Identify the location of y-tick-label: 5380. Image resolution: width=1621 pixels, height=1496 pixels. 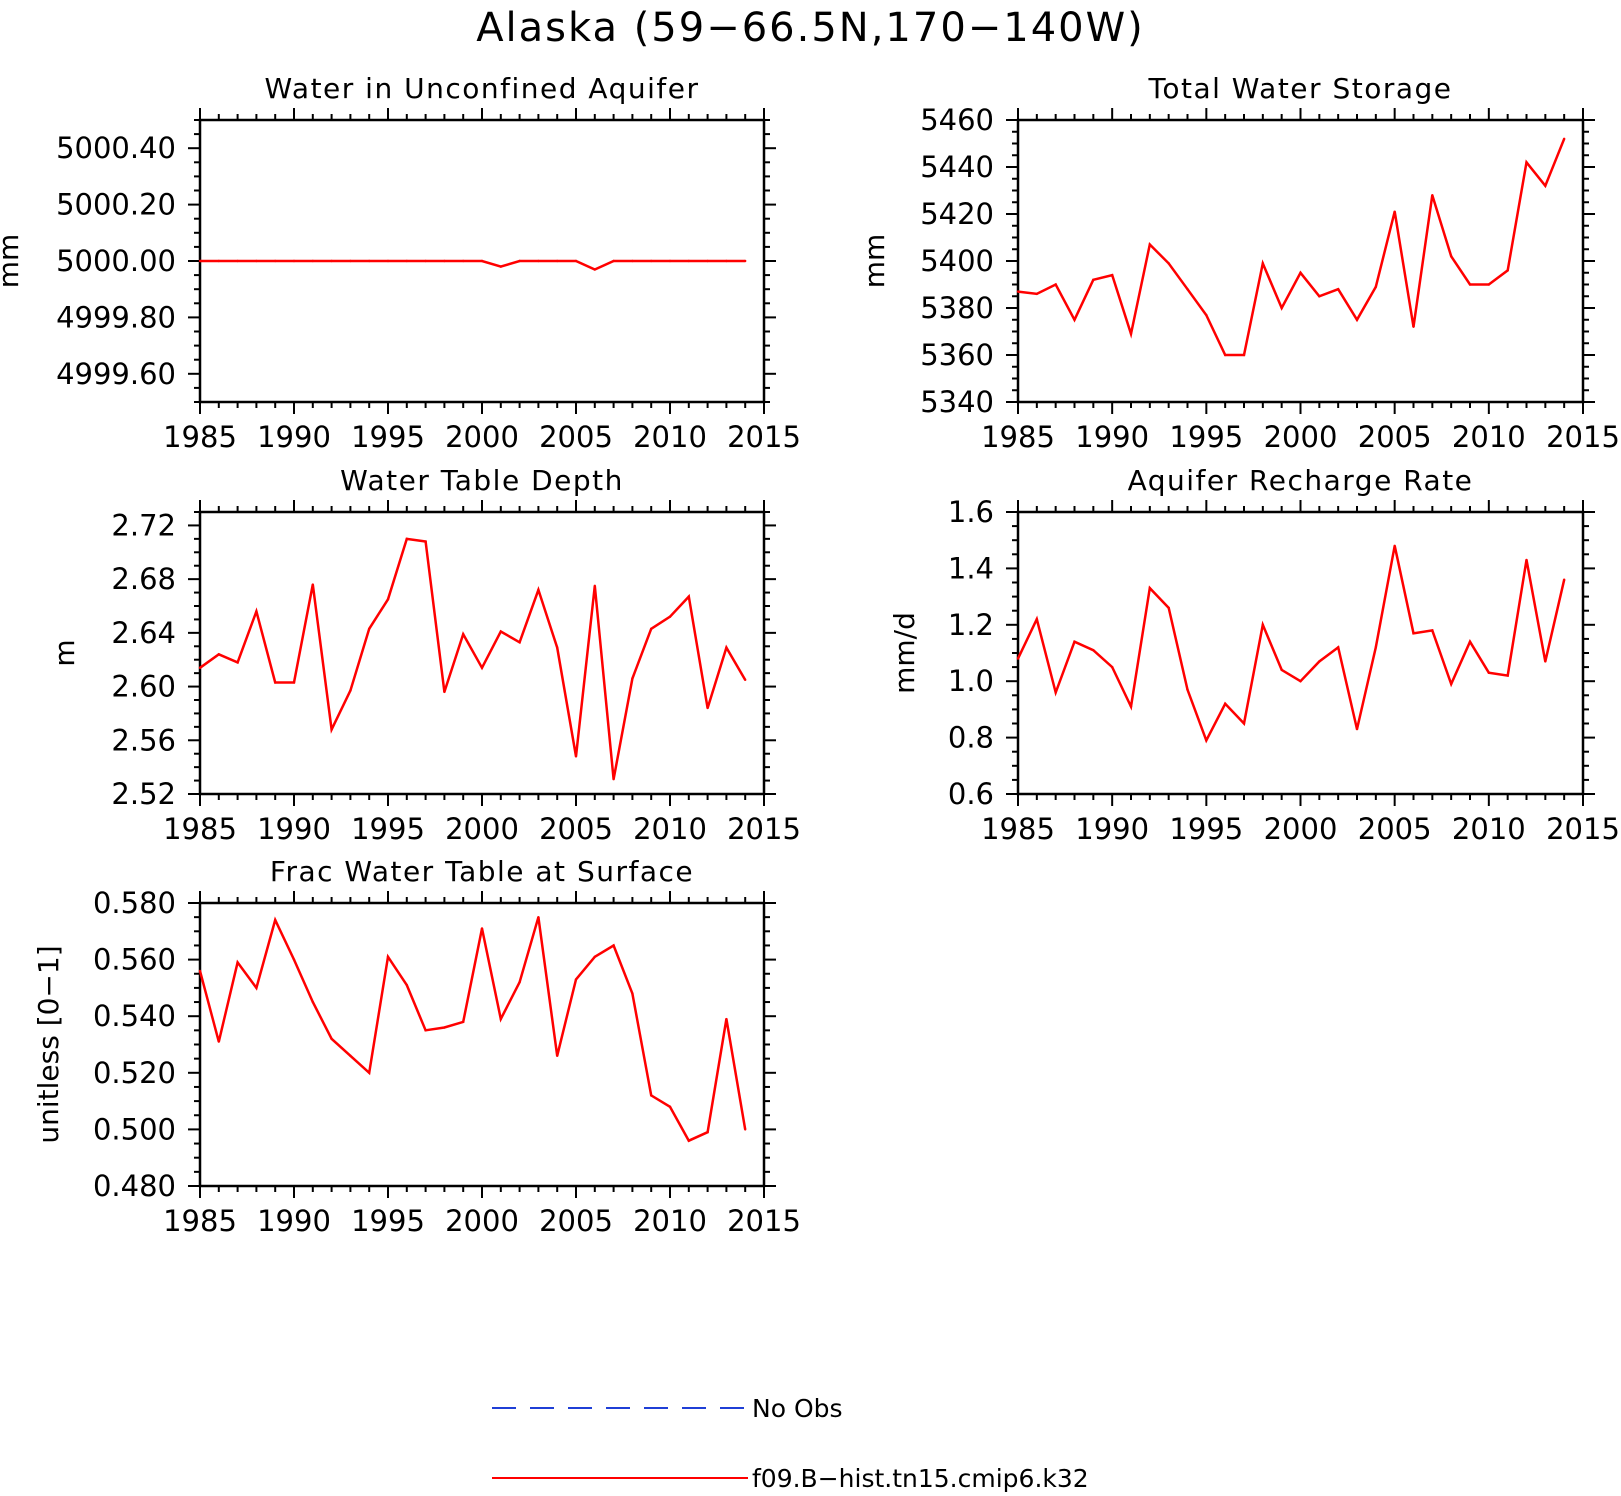
(957, 308).